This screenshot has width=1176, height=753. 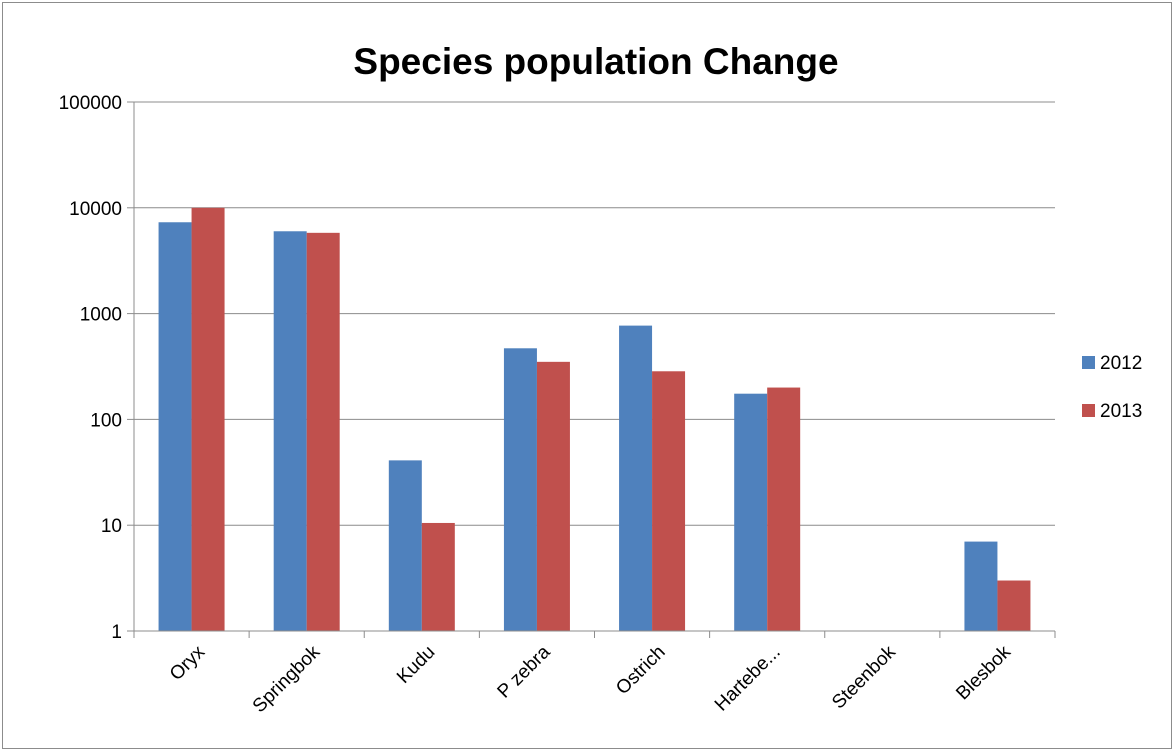 I want to click on bar-2013-Kudu, so click(x=438, y=576).